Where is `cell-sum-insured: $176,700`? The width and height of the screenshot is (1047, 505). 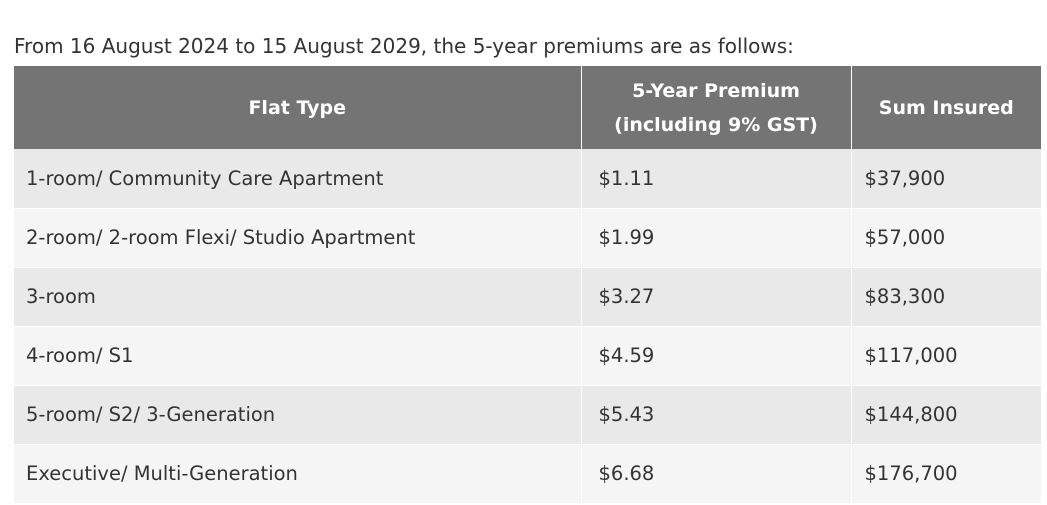 cell-sum-insured: $176,700 is located at coordinates (946, 473).